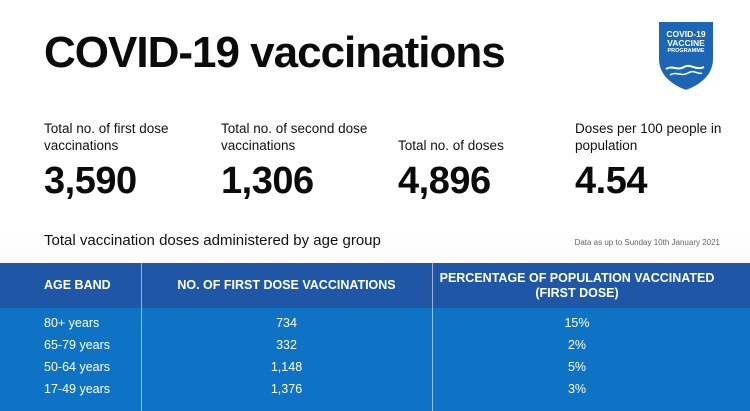  Describe the element at coordinates (444, 181) in the screenshot. I see `stat-value: 4,896` at that location.